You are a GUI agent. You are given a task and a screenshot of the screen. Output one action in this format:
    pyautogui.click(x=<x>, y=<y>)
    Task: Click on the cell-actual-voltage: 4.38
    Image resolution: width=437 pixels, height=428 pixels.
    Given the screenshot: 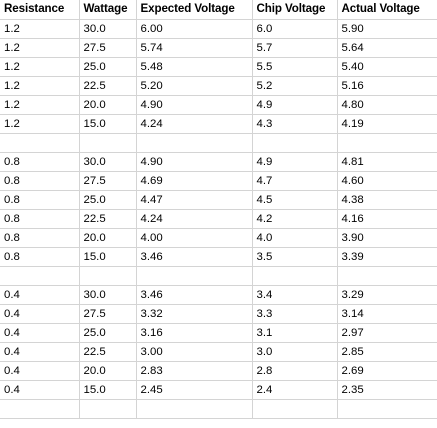 What is the action you would take?
    pyautogui.click(x=387, y=200)
    